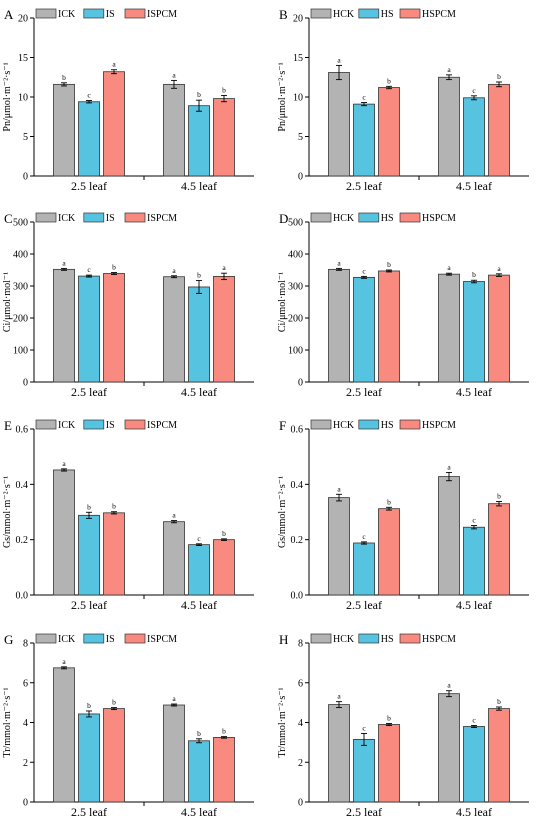 The image size is (550, 831). Describe the element at coordinates (25, 683) in the screenshot. I see `y-tick-label: 6` at that location.